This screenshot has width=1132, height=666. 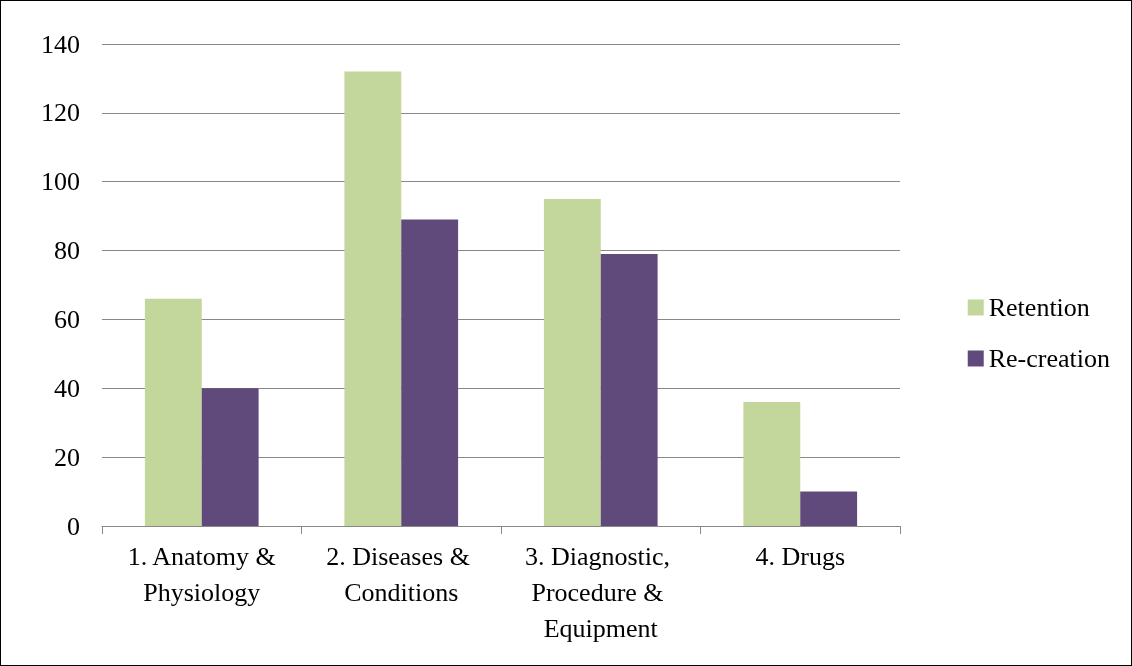 I want to click on y-tick-label: 60, so click(x=67, y=319).